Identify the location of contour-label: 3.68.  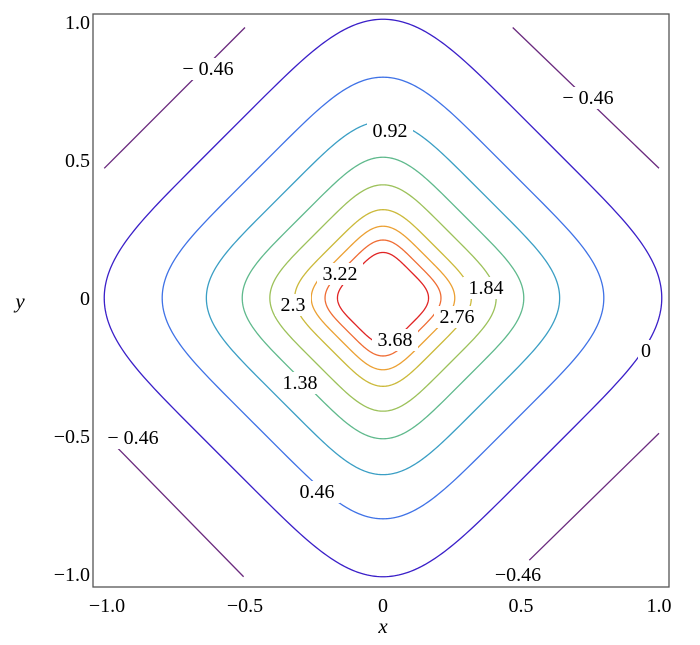
(395, 340).